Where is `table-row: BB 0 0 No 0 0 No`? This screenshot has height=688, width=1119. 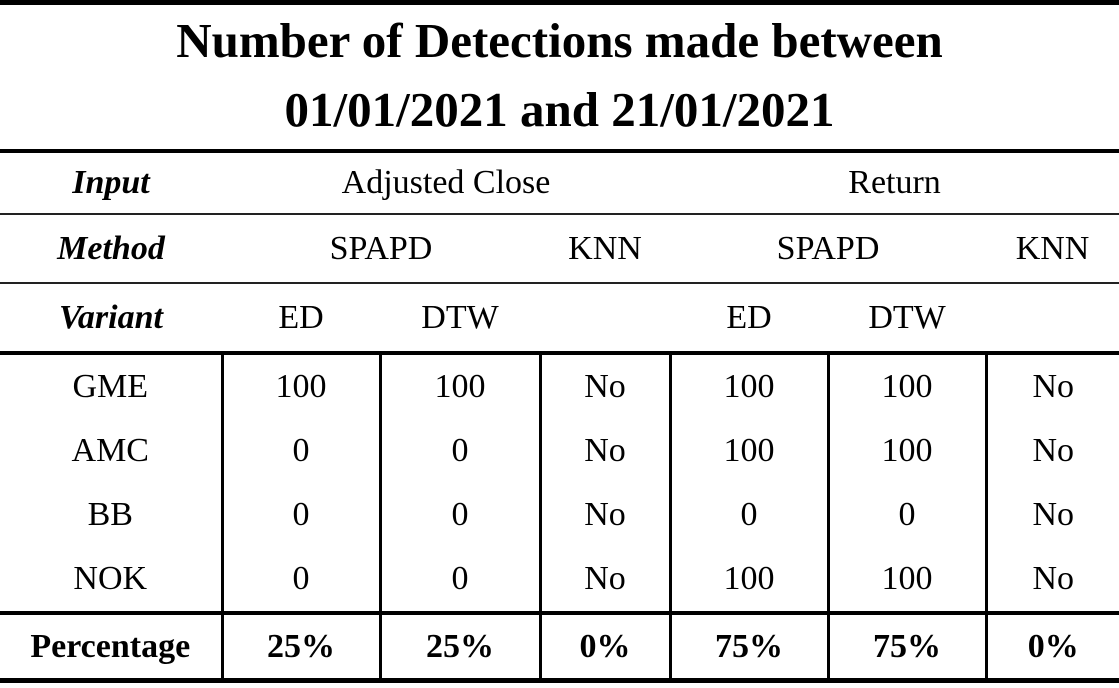
table-row: BB 0 0 No 0 0 No is located at coordinates (559, 515).